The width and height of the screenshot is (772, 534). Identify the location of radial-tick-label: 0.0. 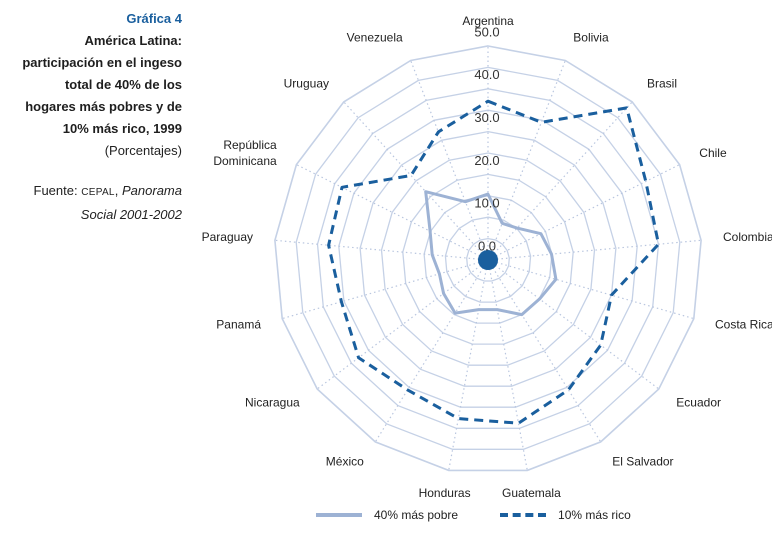
(487, 245).